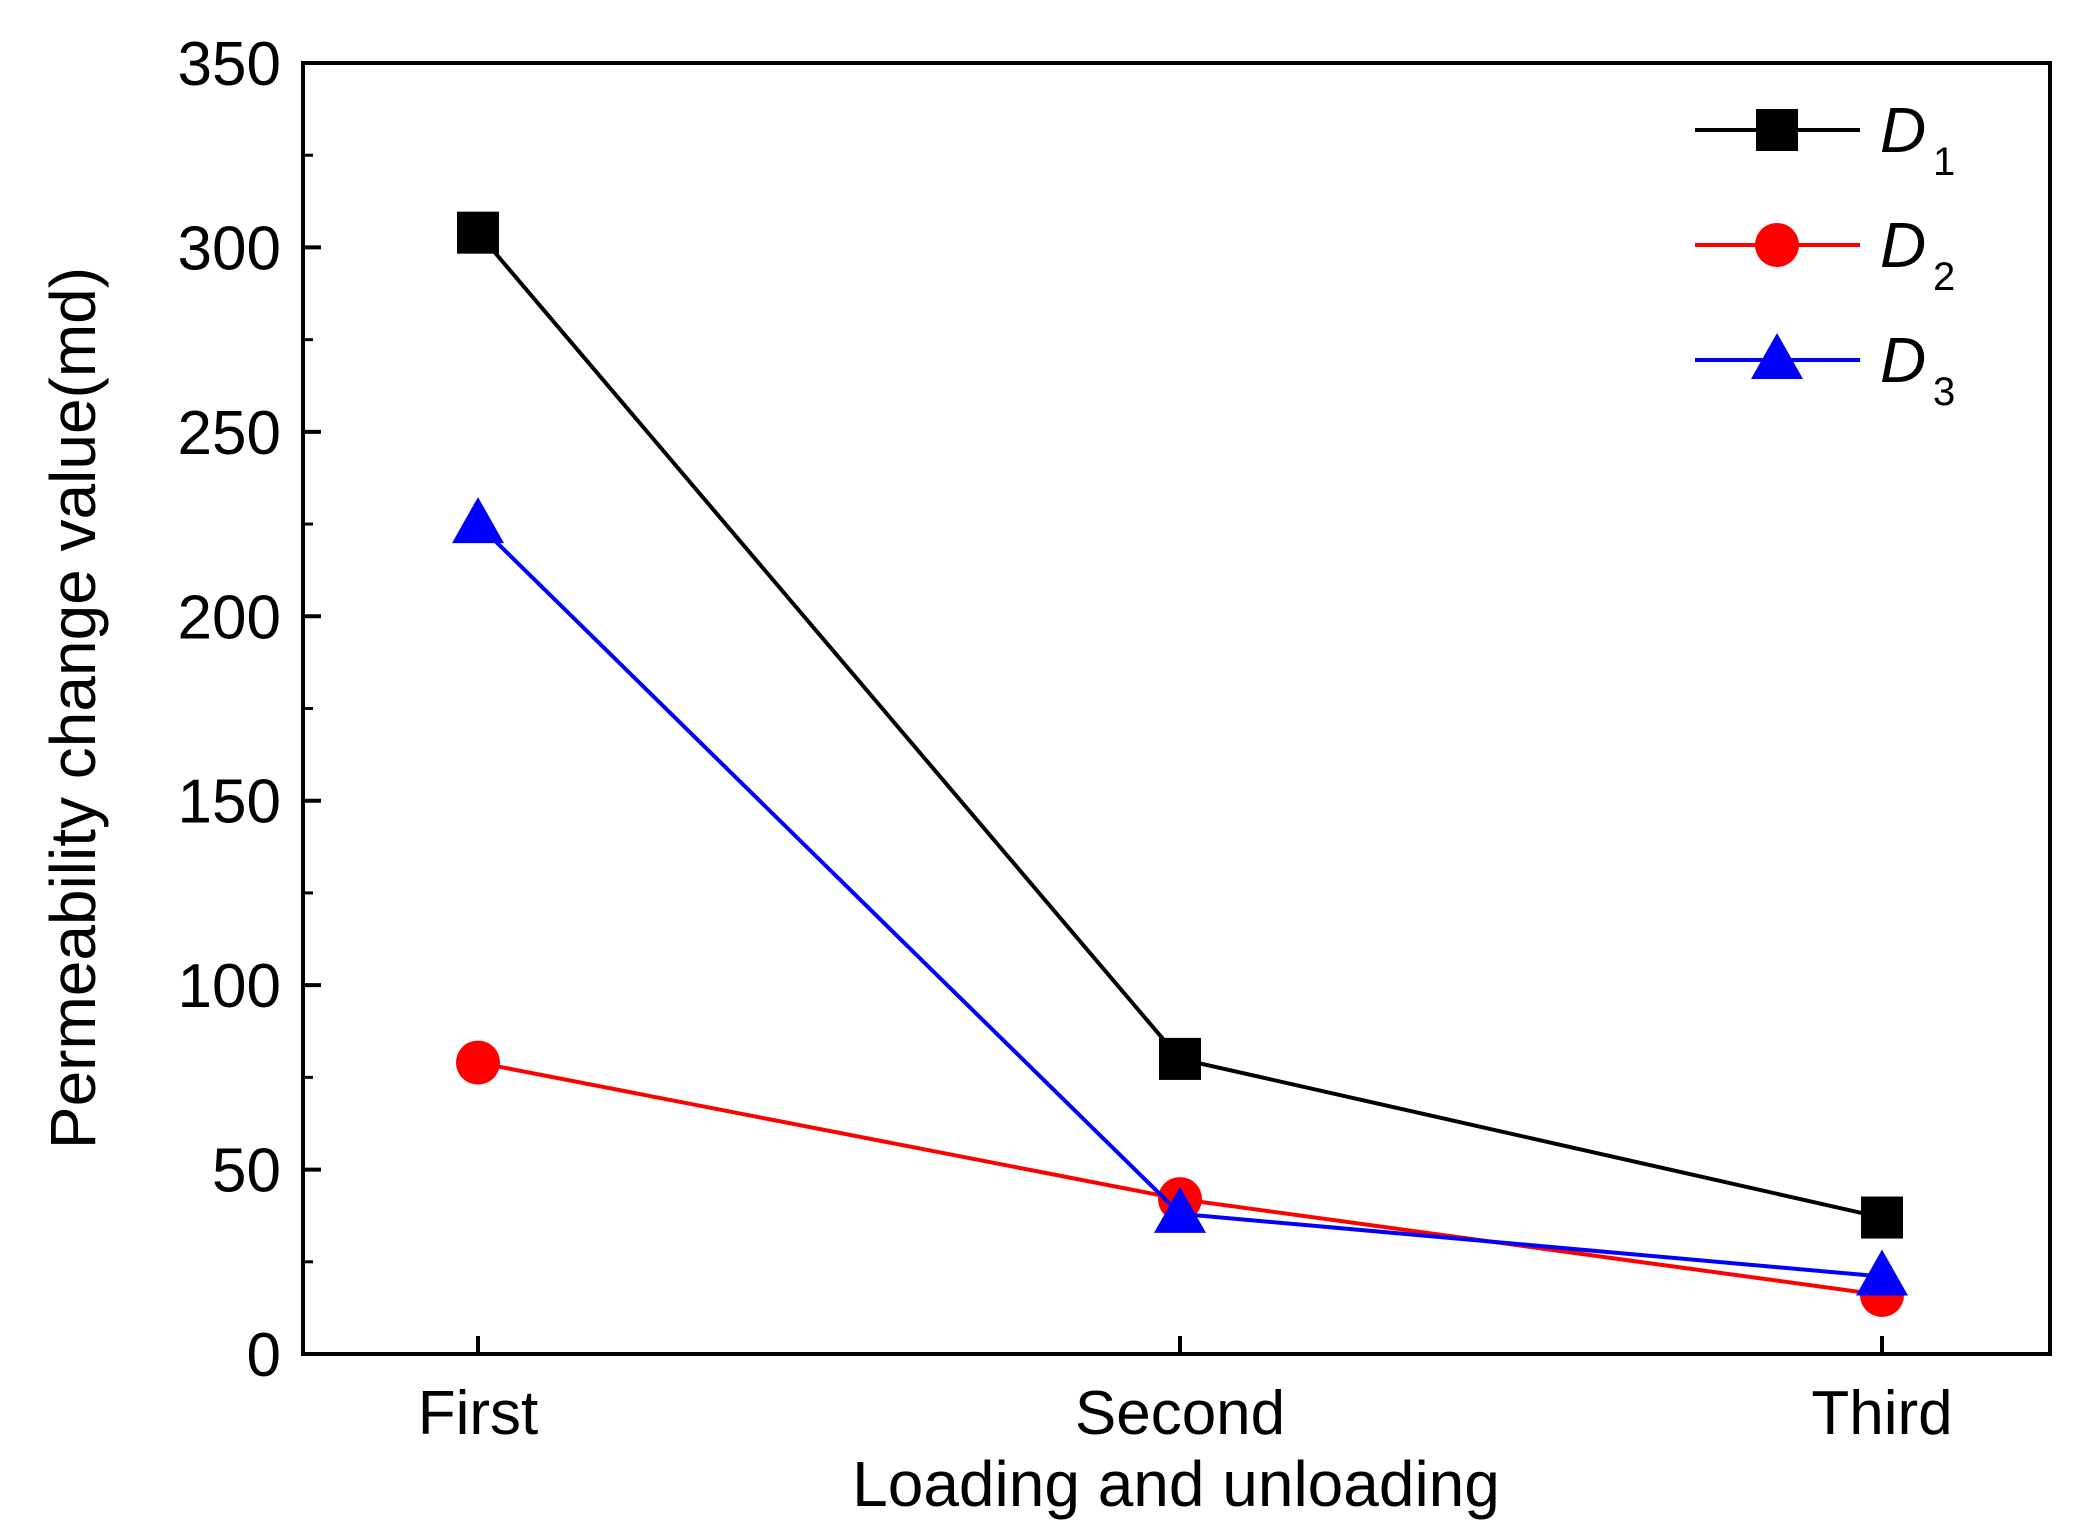  I want to click on legend-subscript: 2, so click(1944, 277).